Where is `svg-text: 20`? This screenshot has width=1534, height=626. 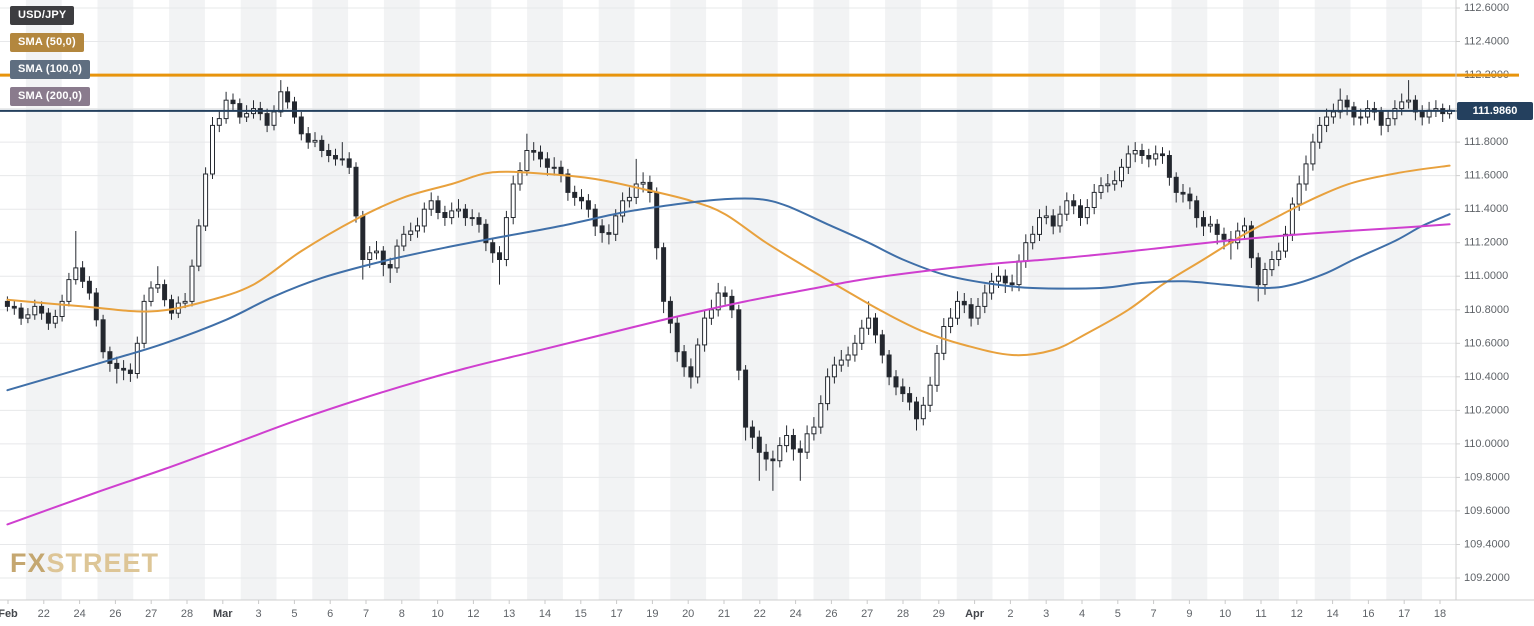 svg-text: 20 is located at coordinates (688, 614).